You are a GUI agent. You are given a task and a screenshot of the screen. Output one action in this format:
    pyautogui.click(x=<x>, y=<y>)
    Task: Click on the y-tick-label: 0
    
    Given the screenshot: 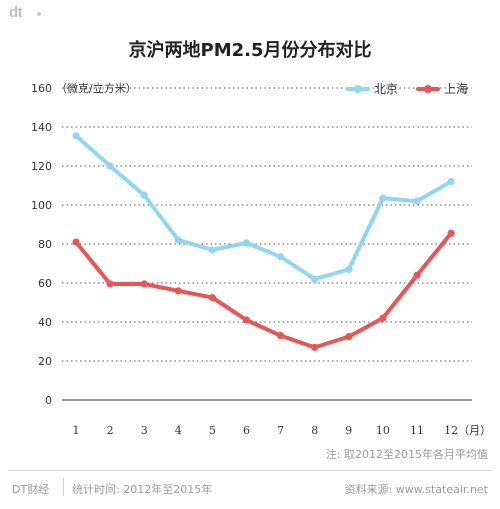 What is the action you would take?
    pyautogui.click(x=48, y=400)
    